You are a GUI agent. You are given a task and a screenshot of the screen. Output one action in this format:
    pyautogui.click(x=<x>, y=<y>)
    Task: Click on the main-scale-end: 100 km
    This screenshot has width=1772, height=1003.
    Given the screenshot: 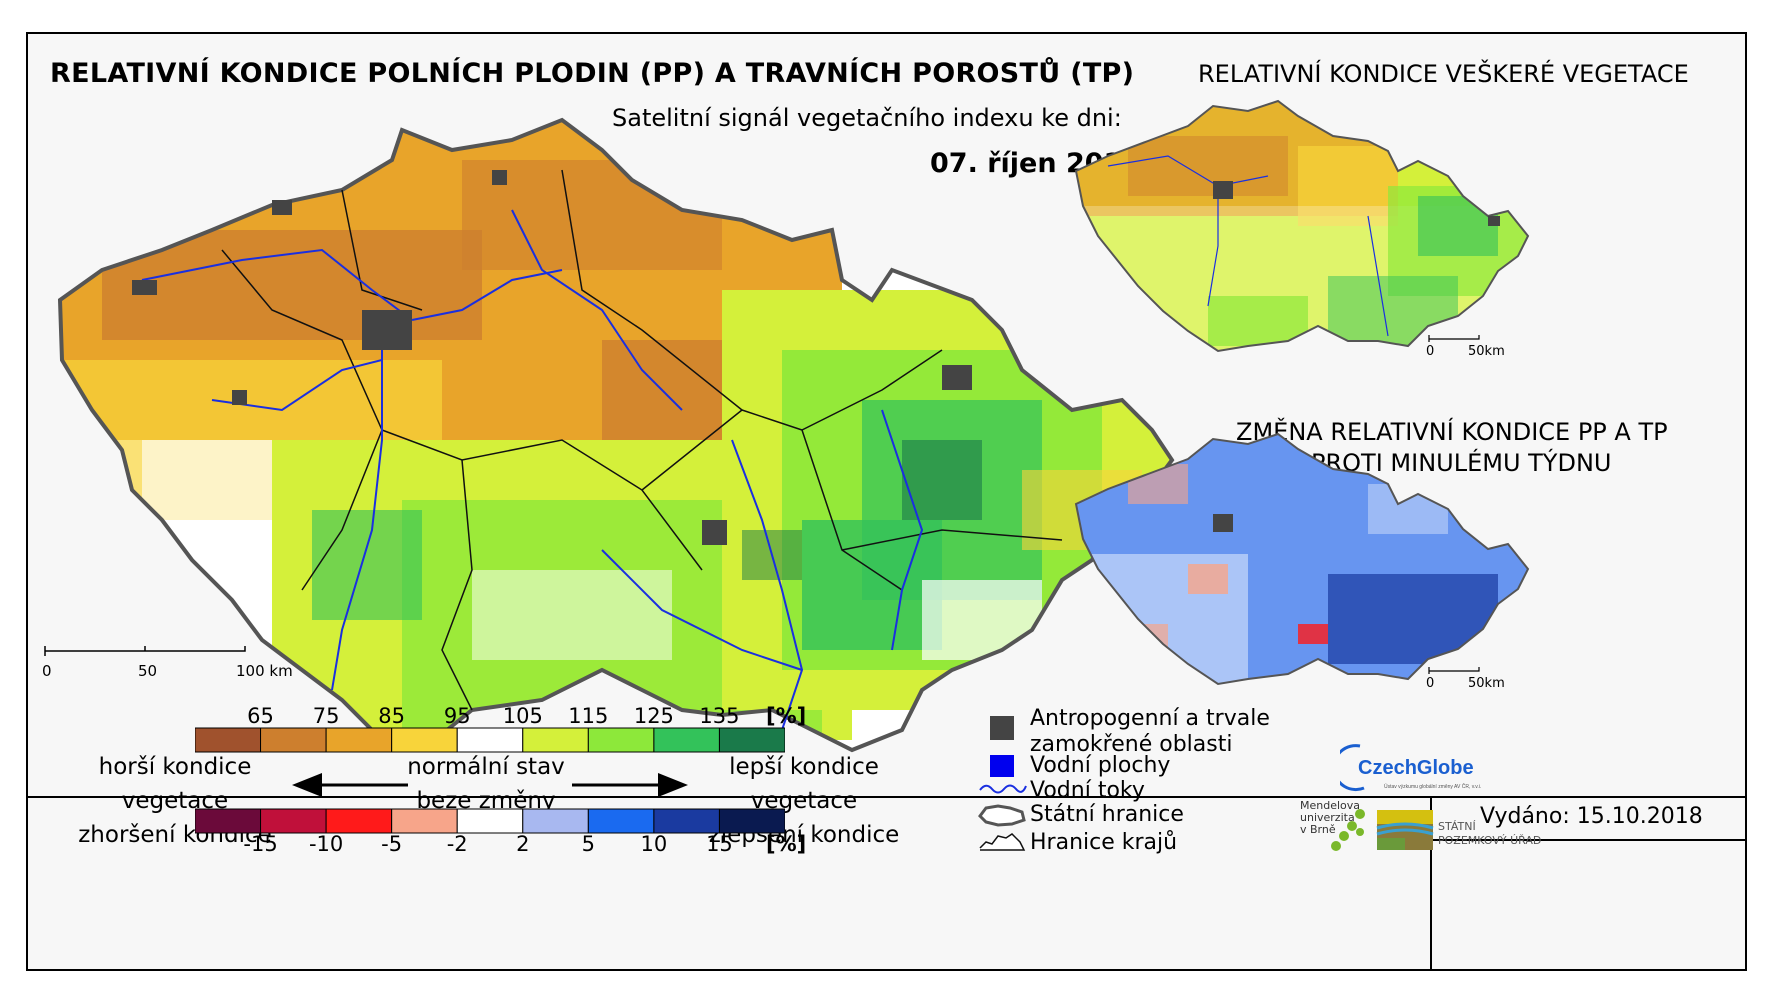 What is the action you would take?
    pyautogui.click(x=264, y=671)
    